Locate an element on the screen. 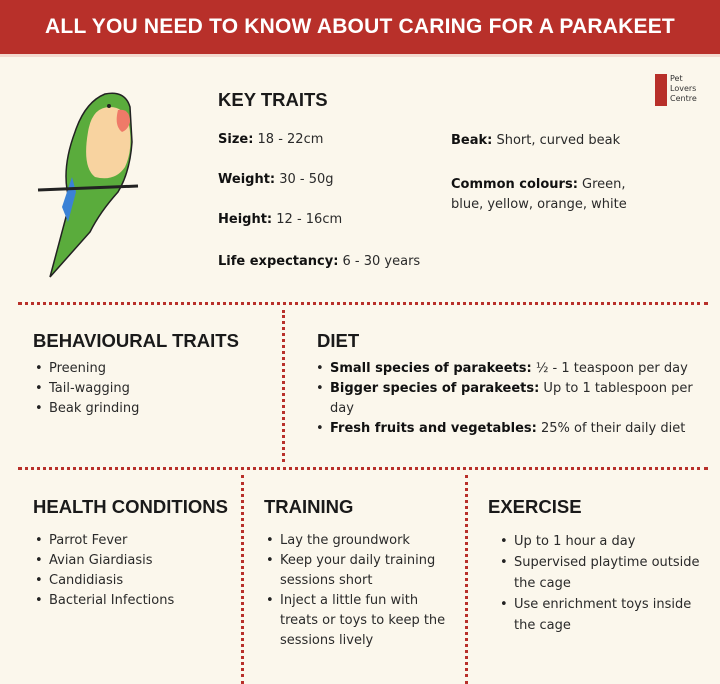 The image size is (720, 684). parakeet-illustration is located at coordinates (88, 185).